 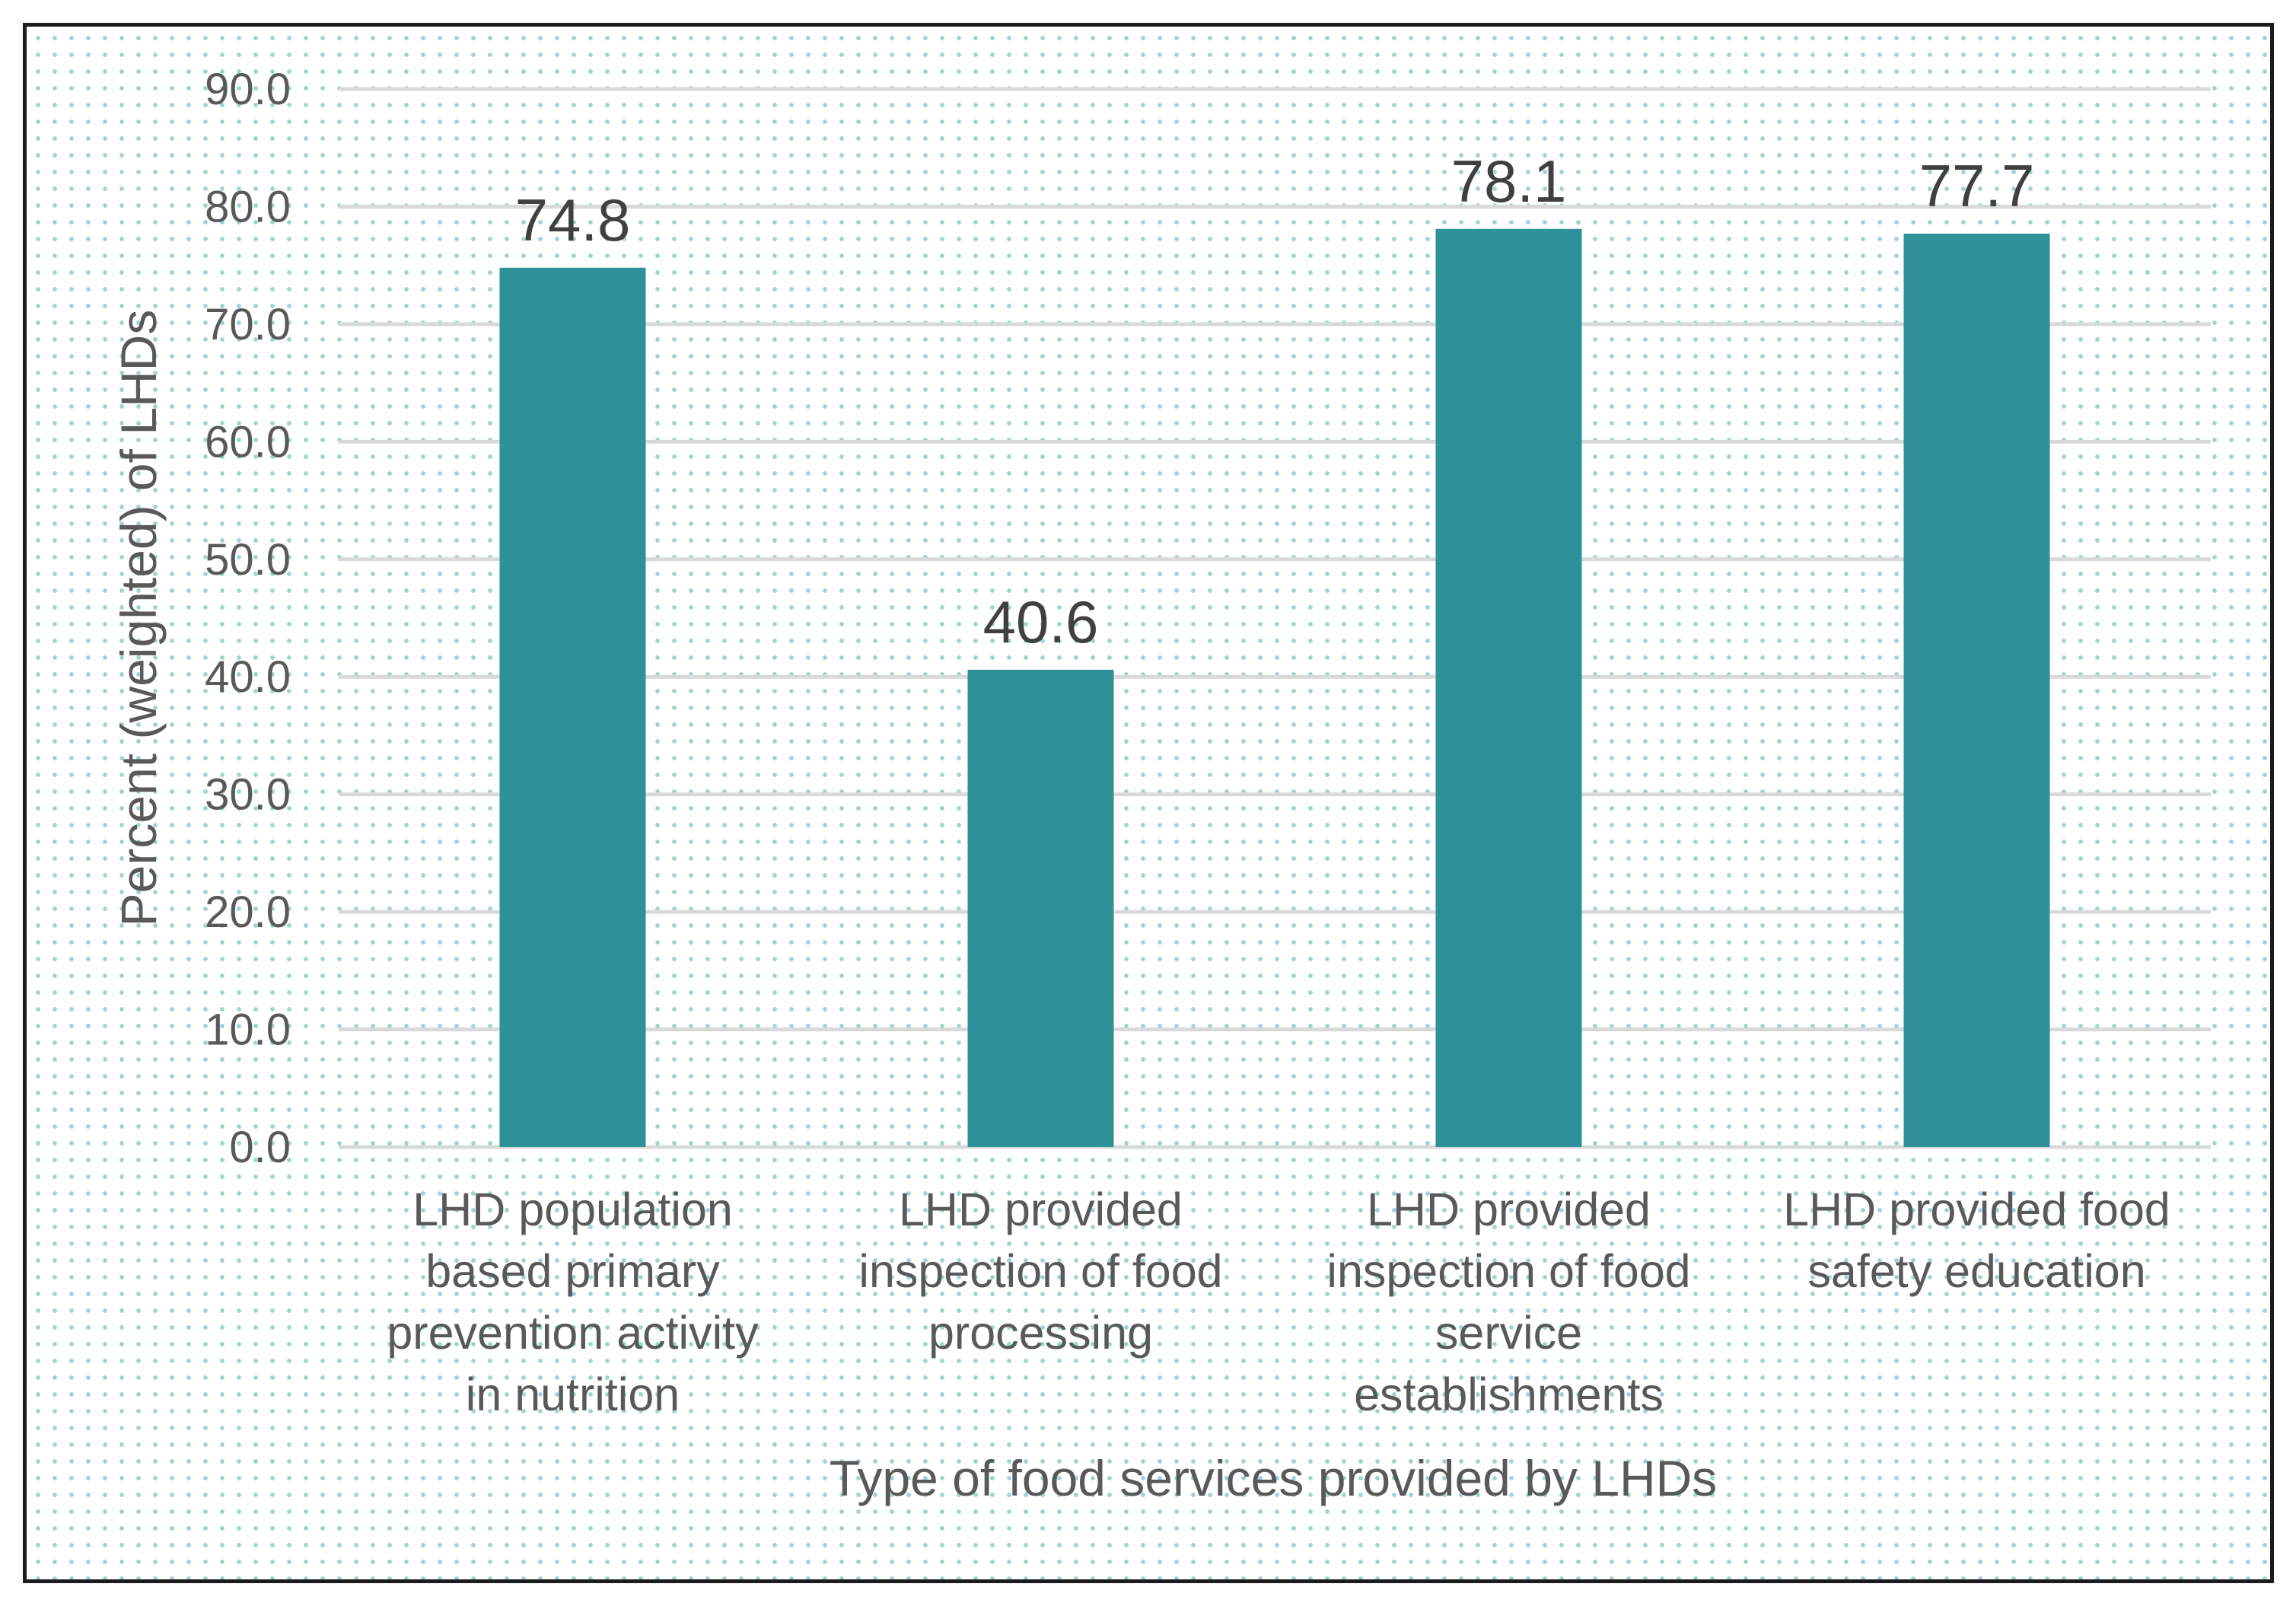 I want to click on data-label-1: 74.8, so click(x=573, y=219).